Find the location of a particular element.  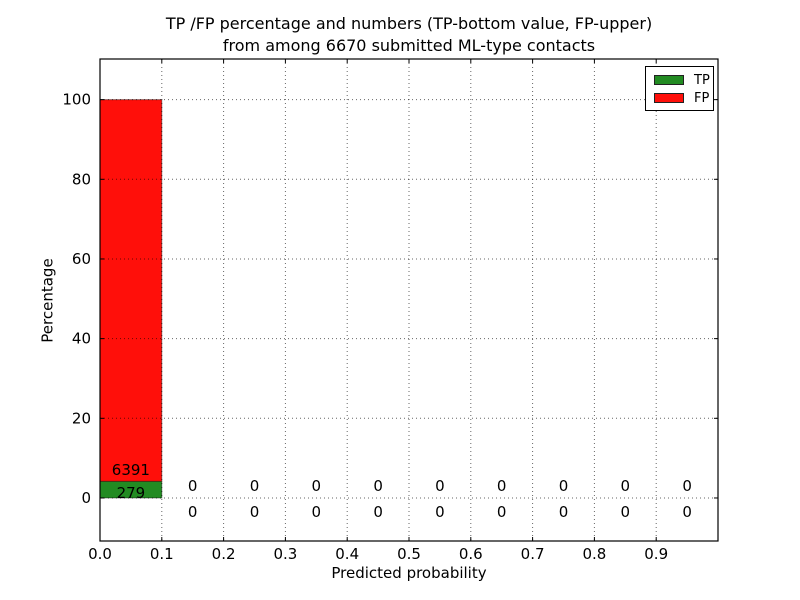

legend-entry-tp: TP is located at coordinates (679, 80).